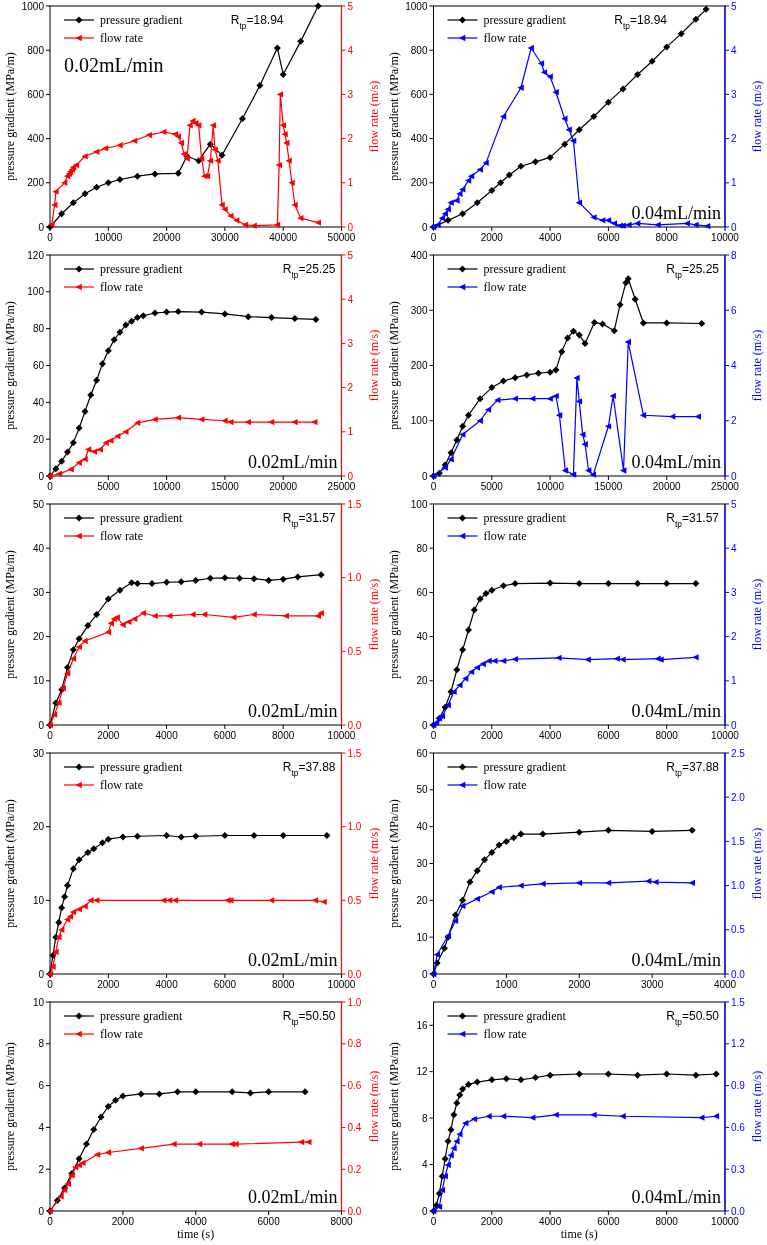  I want to click on annotation: R$_{tp}$=31.57, so click(693, 520).